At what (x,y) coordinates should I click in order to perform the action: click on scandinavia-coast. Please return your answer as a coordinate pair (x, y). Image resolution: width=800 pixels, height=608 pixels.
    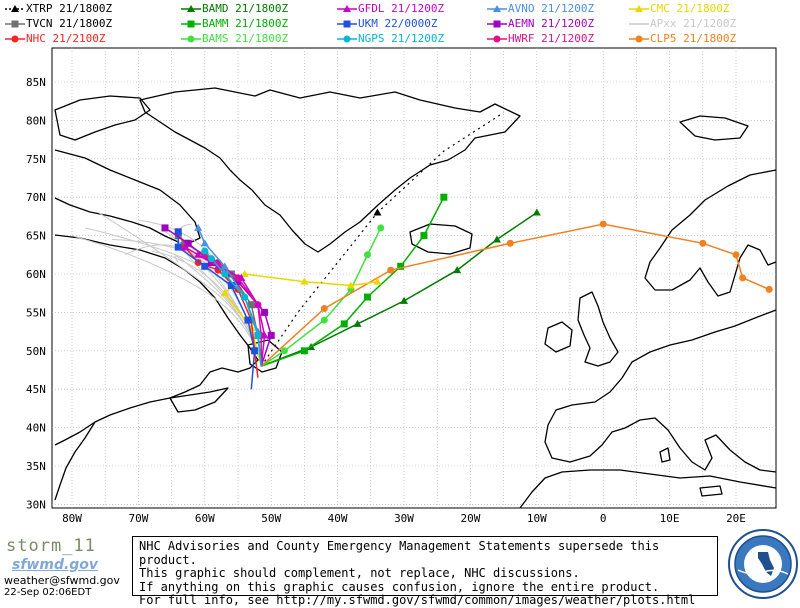
    Looking at the image, I should click on (710, 233).